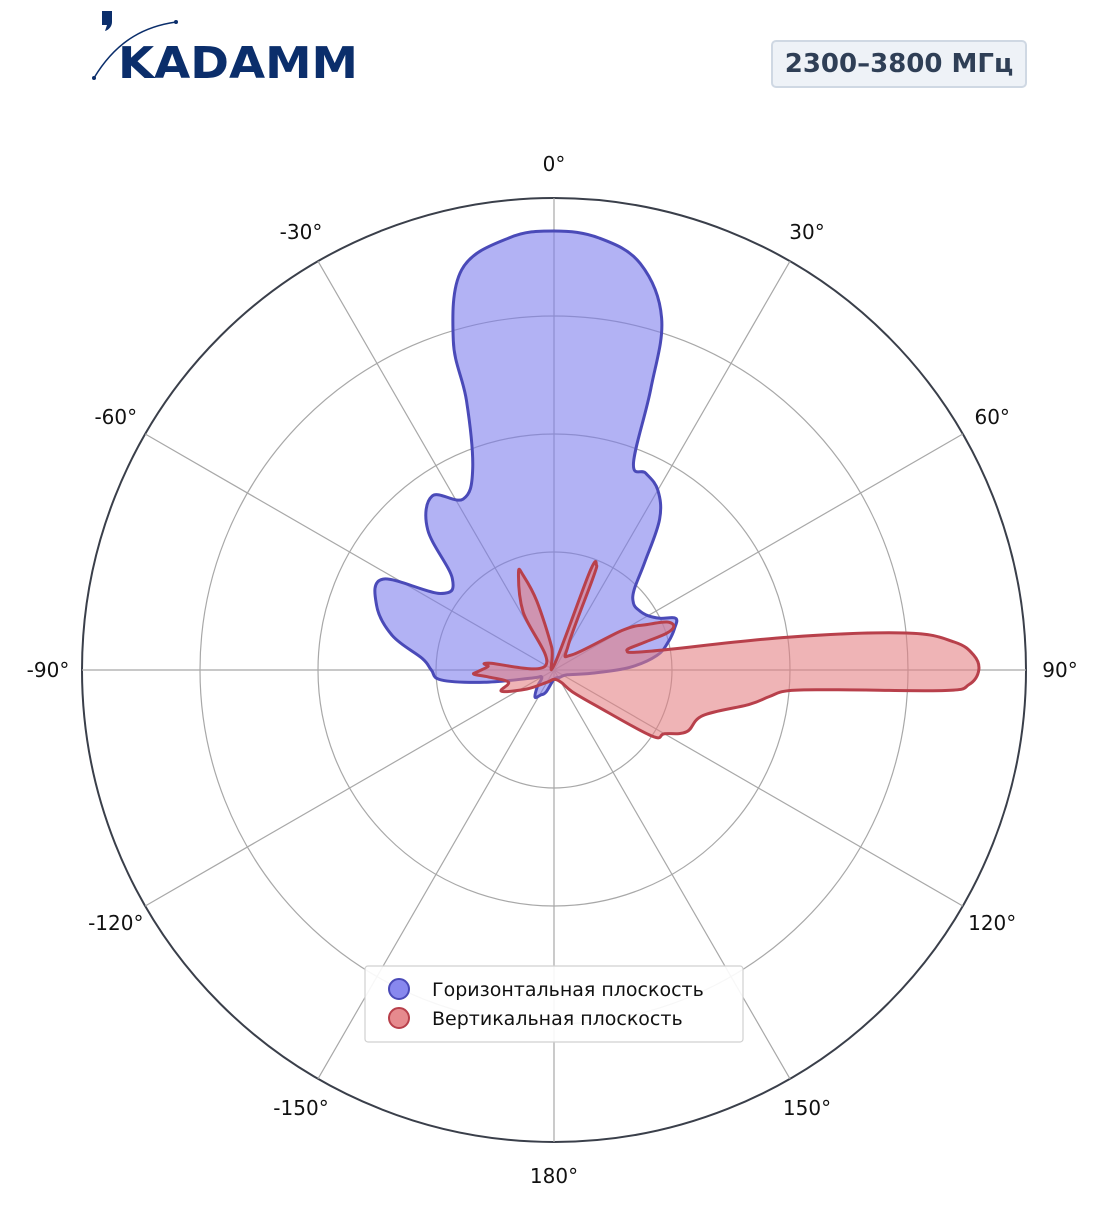 The width and height of the screenshot is (1104, 1211). I want to click on logo-wordmark: KADAMM, so click(238, 63).